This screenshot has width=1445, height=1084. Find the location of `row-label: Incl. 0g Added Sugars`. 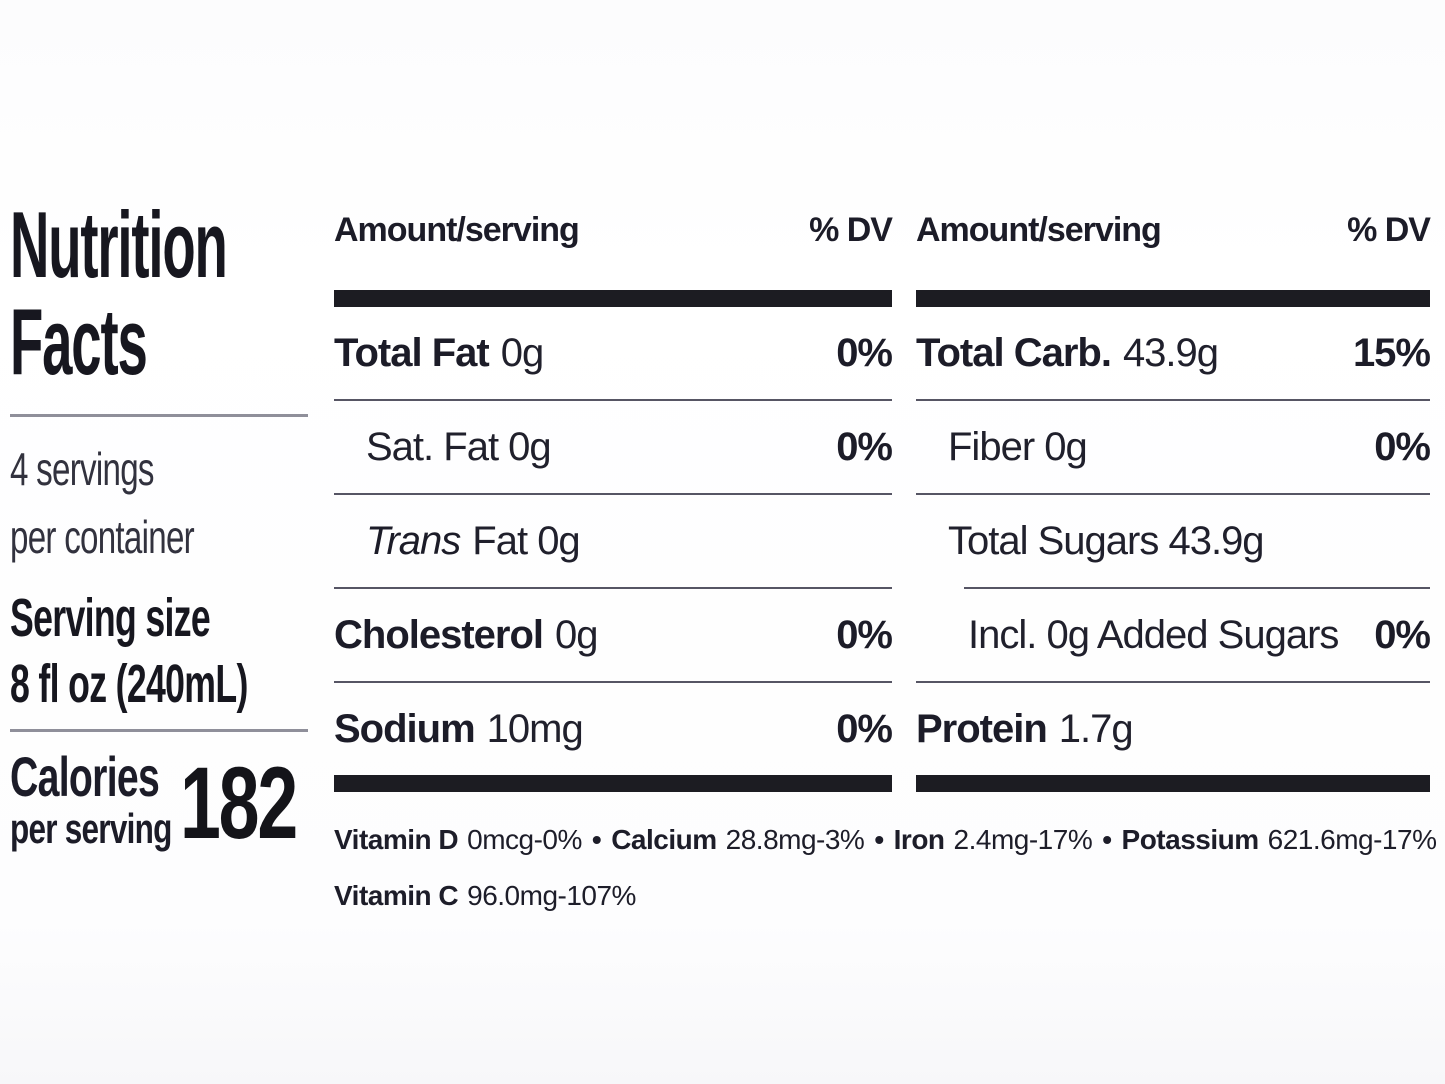

row-label: Incl. 0g Added Sugars is located at coordinates (1153, 635).